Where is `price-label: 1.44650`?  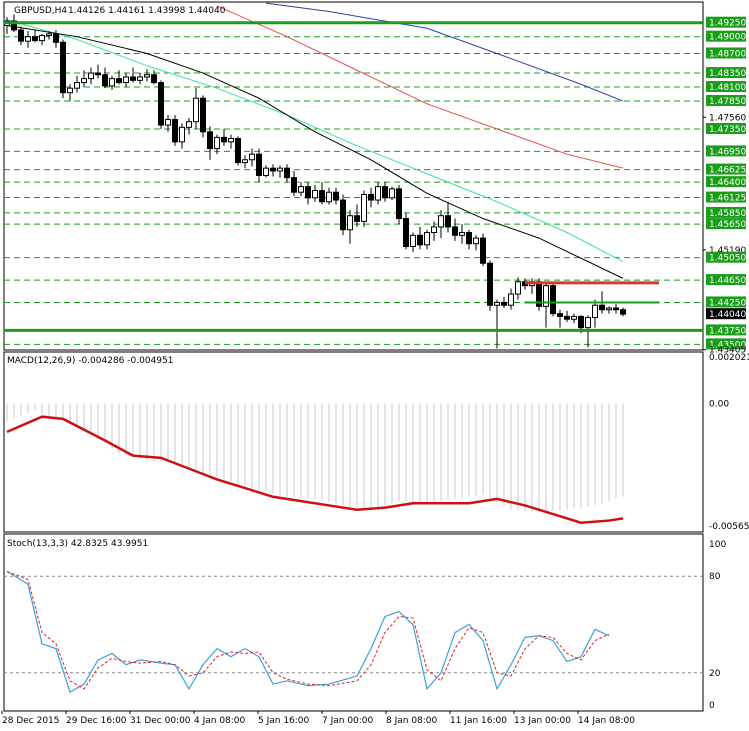
price-label: 1.44650 is located at coordinates (727, 281).